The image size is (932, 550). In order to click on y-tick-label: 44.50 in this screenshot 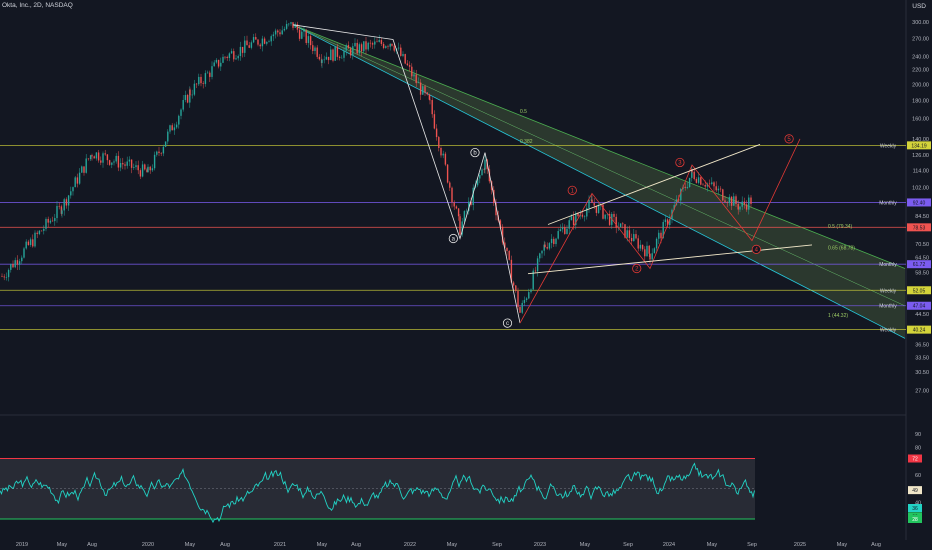, I will do `click(922, 315)`.